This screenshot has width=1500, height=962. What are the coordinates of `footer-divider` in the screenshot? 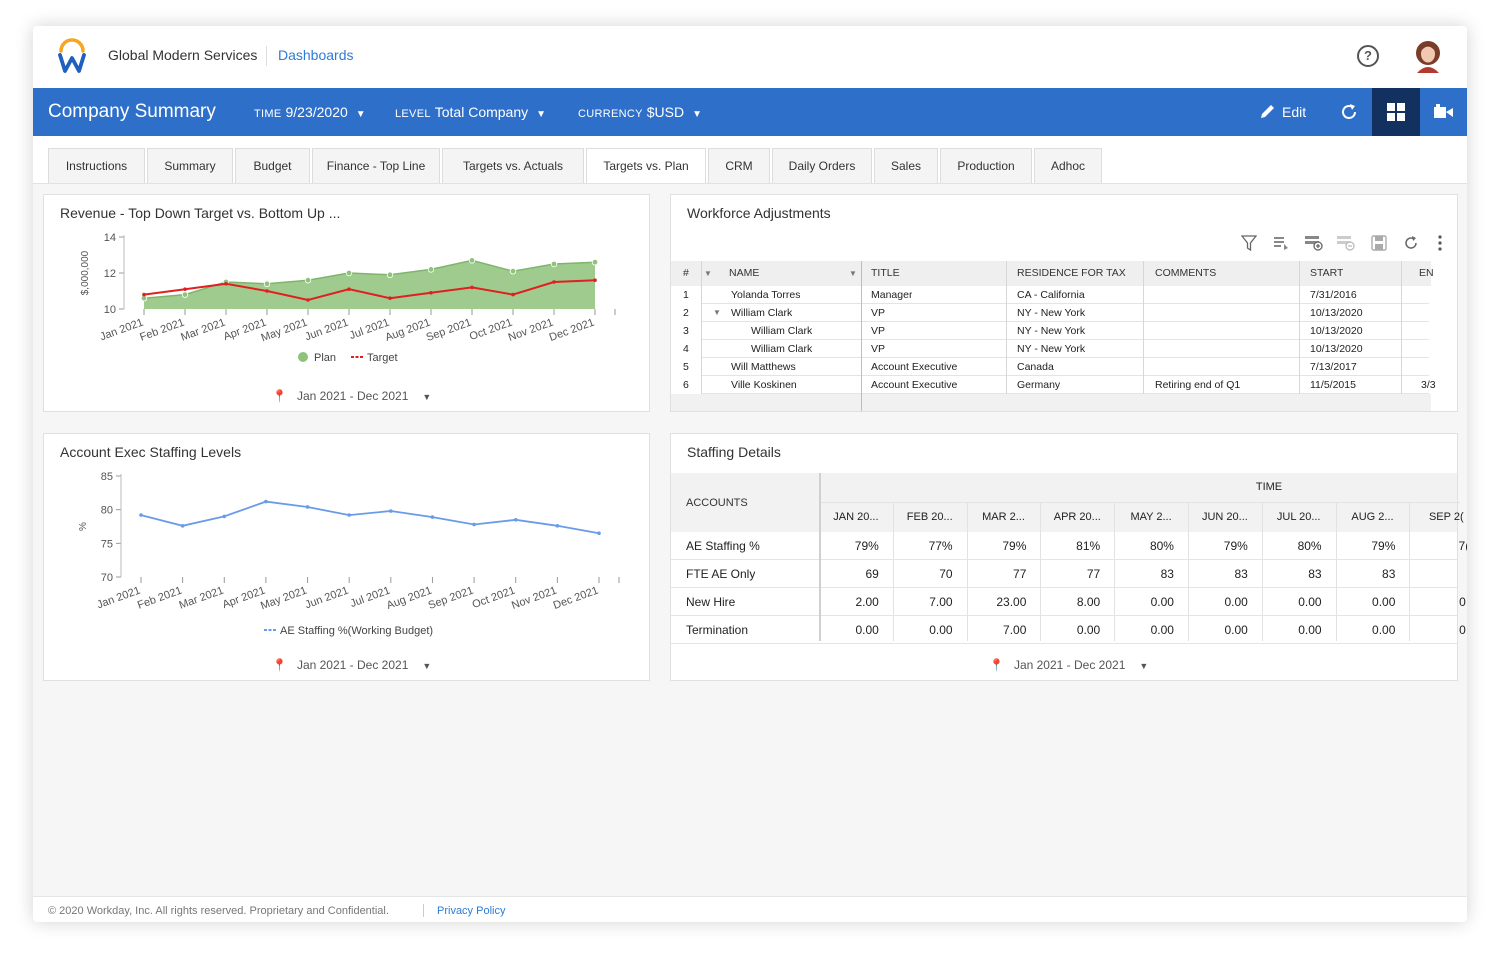 It's located at (423, 910).